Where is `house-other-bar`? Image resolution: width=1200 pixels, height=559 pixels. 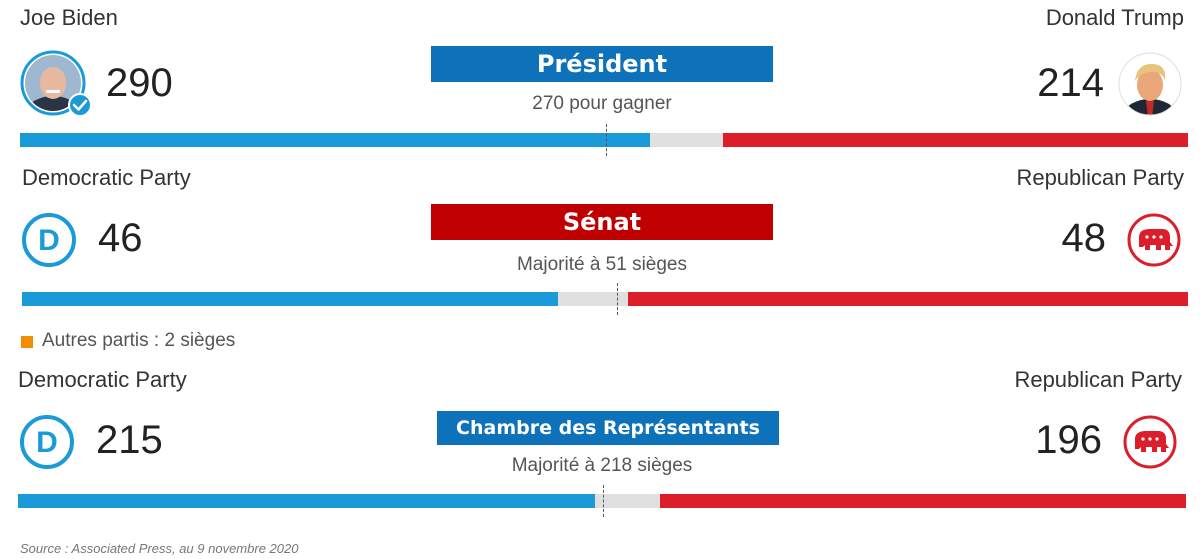 house-other-bar is located at coordinates (627, 501).